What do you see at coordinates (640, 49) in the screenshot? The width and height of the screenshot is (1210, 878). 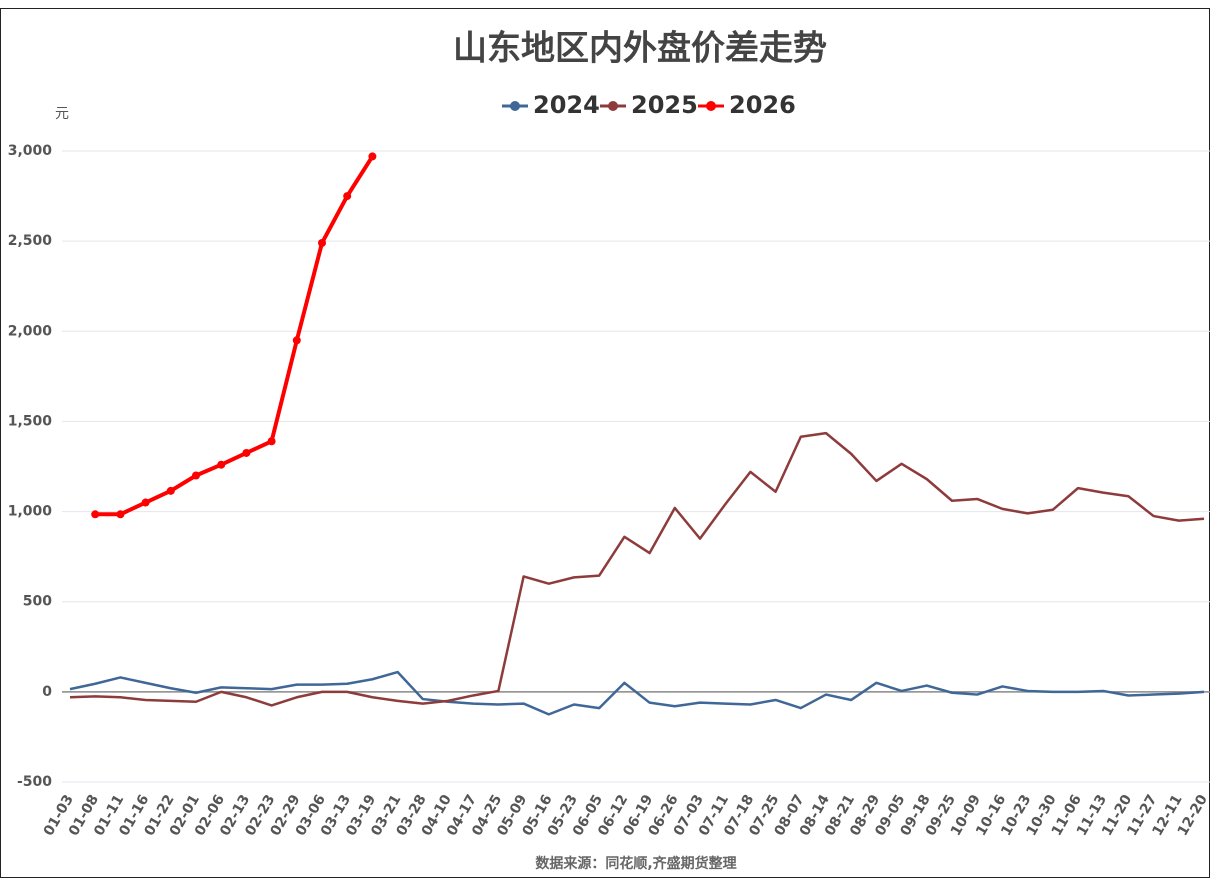 I see `chart-title: 山东地区内外盘价差走势` at bounding box center [640, 49].